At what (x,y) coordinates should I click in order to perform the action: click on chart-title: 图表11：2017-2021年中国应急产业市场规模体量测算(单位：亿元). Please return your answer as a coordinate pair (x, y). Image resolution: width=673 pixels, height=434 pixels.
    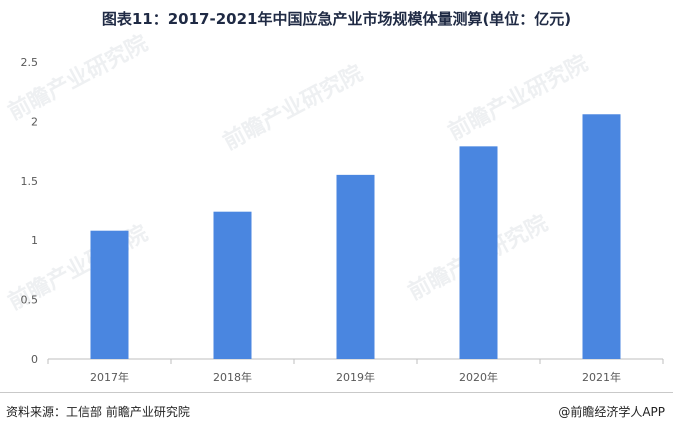
    Looking at the image, I should click on (336, 19).